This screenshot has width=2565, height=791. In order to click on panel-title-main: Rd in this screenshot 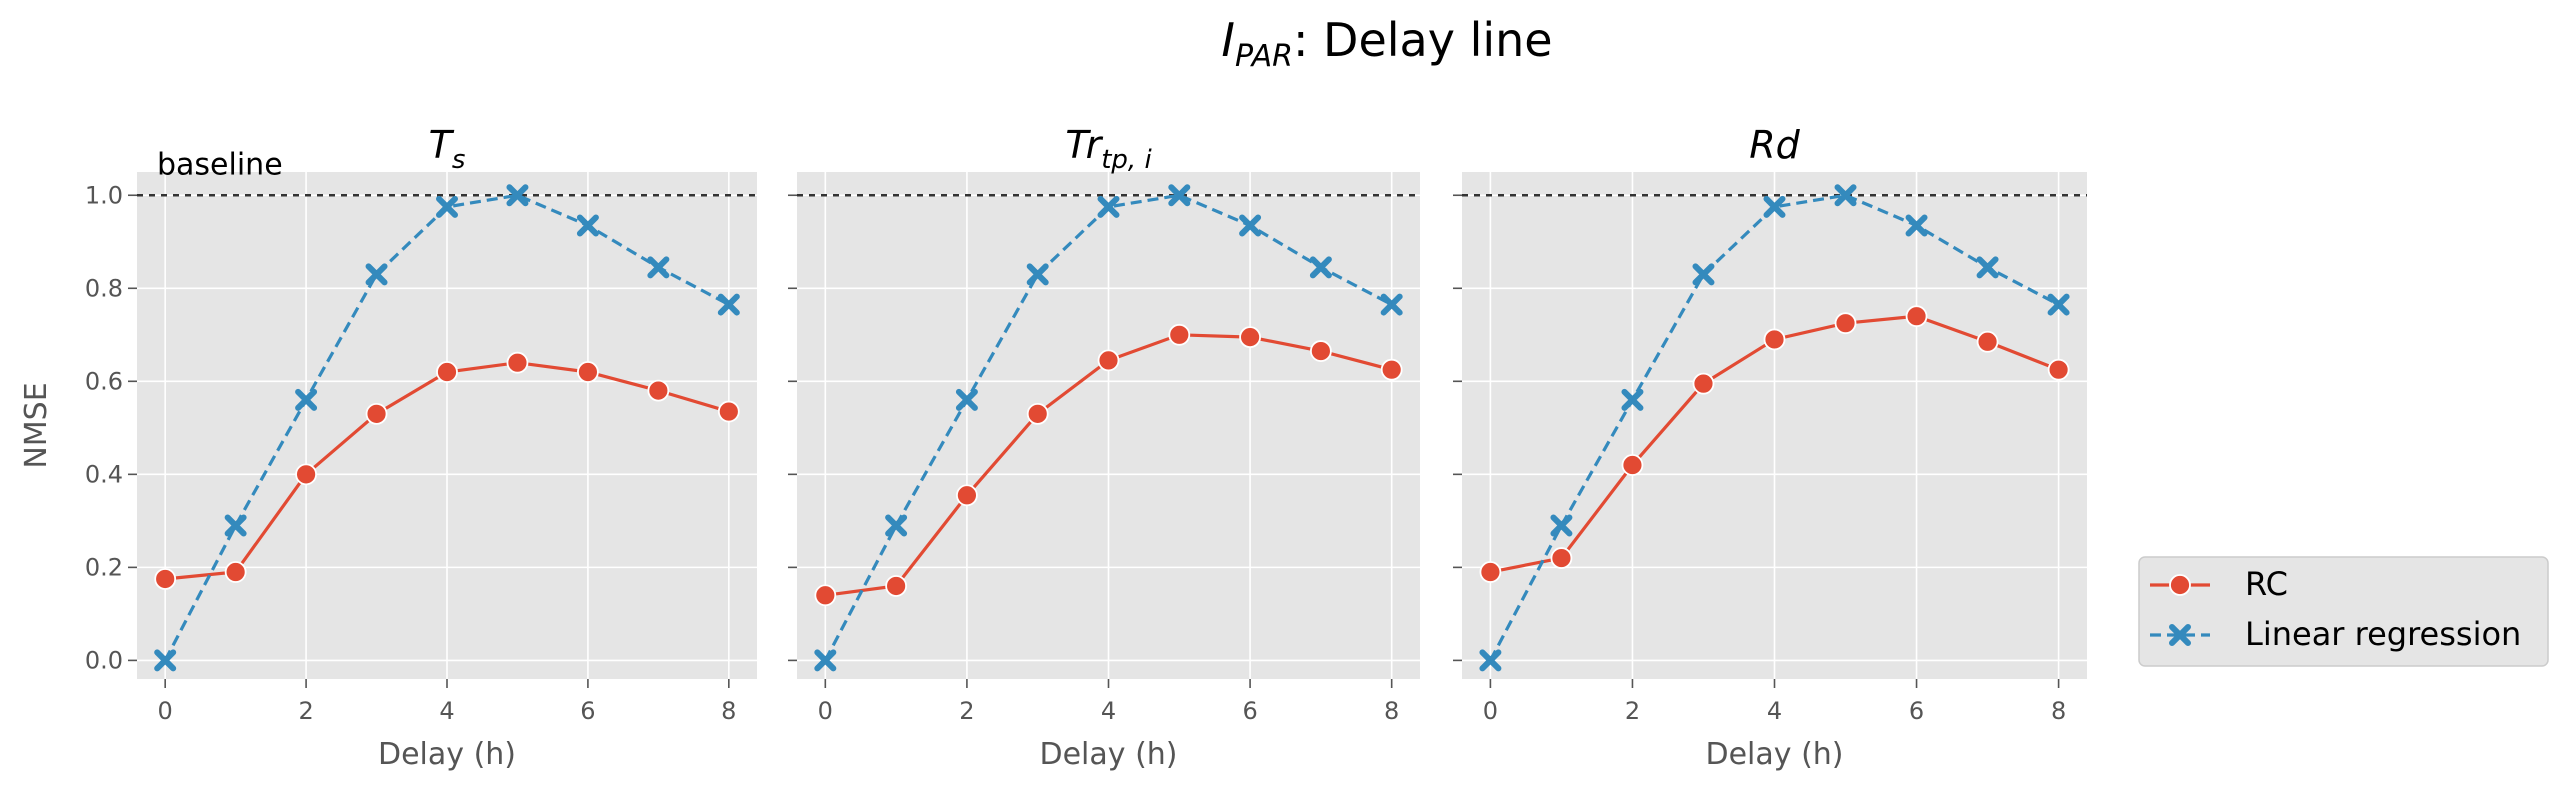, I will do `click(1774, 145)`.